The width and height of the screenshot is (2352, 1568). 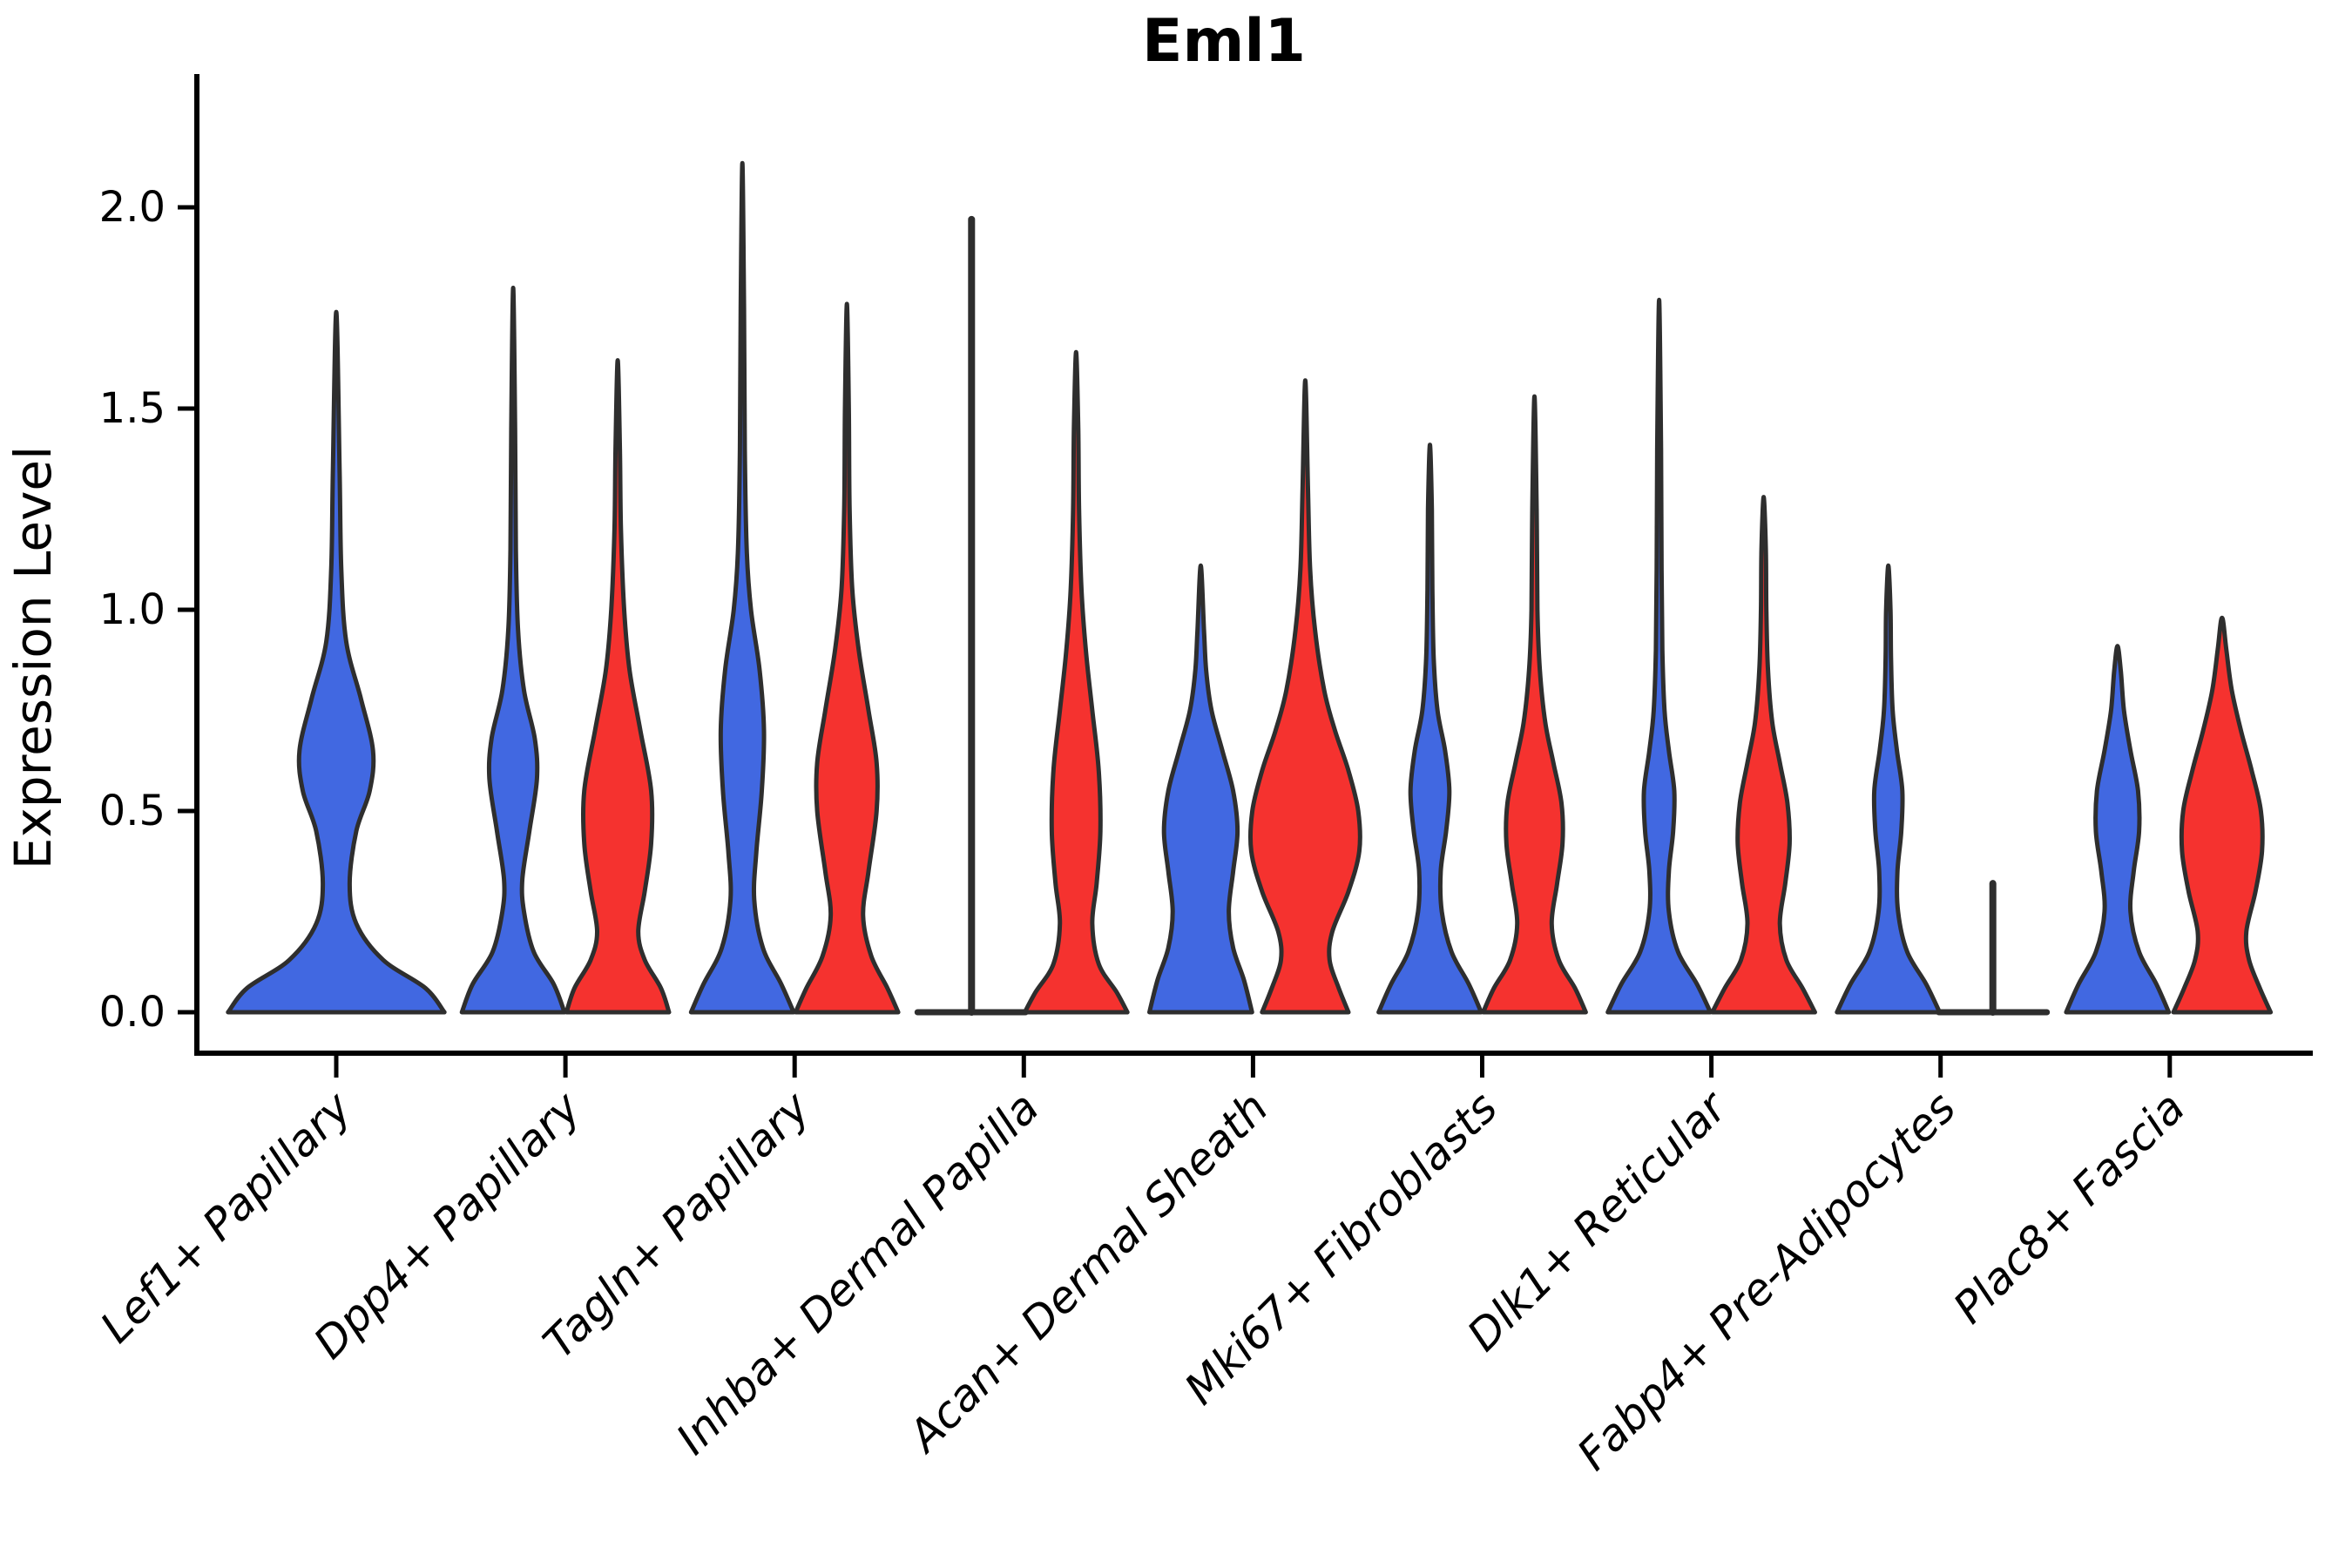 What do you see at coordinates (847, 658) in the screenshot?
I see `violin-2-red` at bounding box center [847, 658].